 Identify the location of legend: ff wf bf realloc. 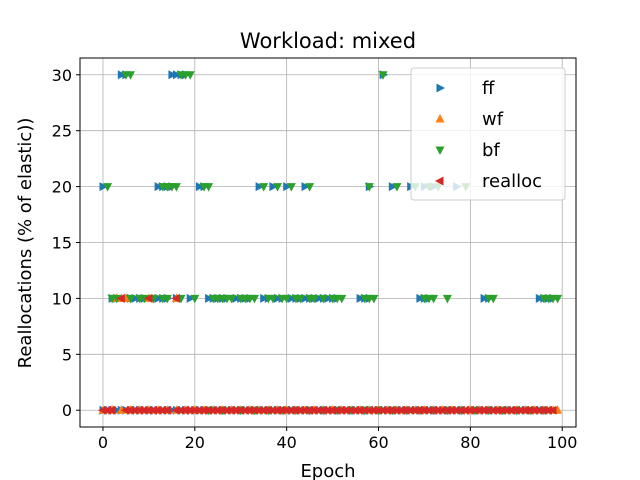
(488, 134).